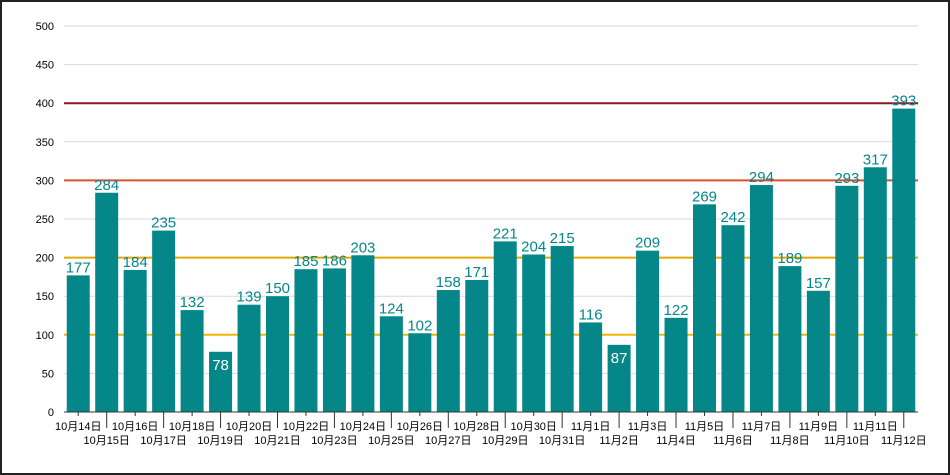 The width and height of the screenshot is (950, 475). I want to click on data-label: 102, so click(419, 325).